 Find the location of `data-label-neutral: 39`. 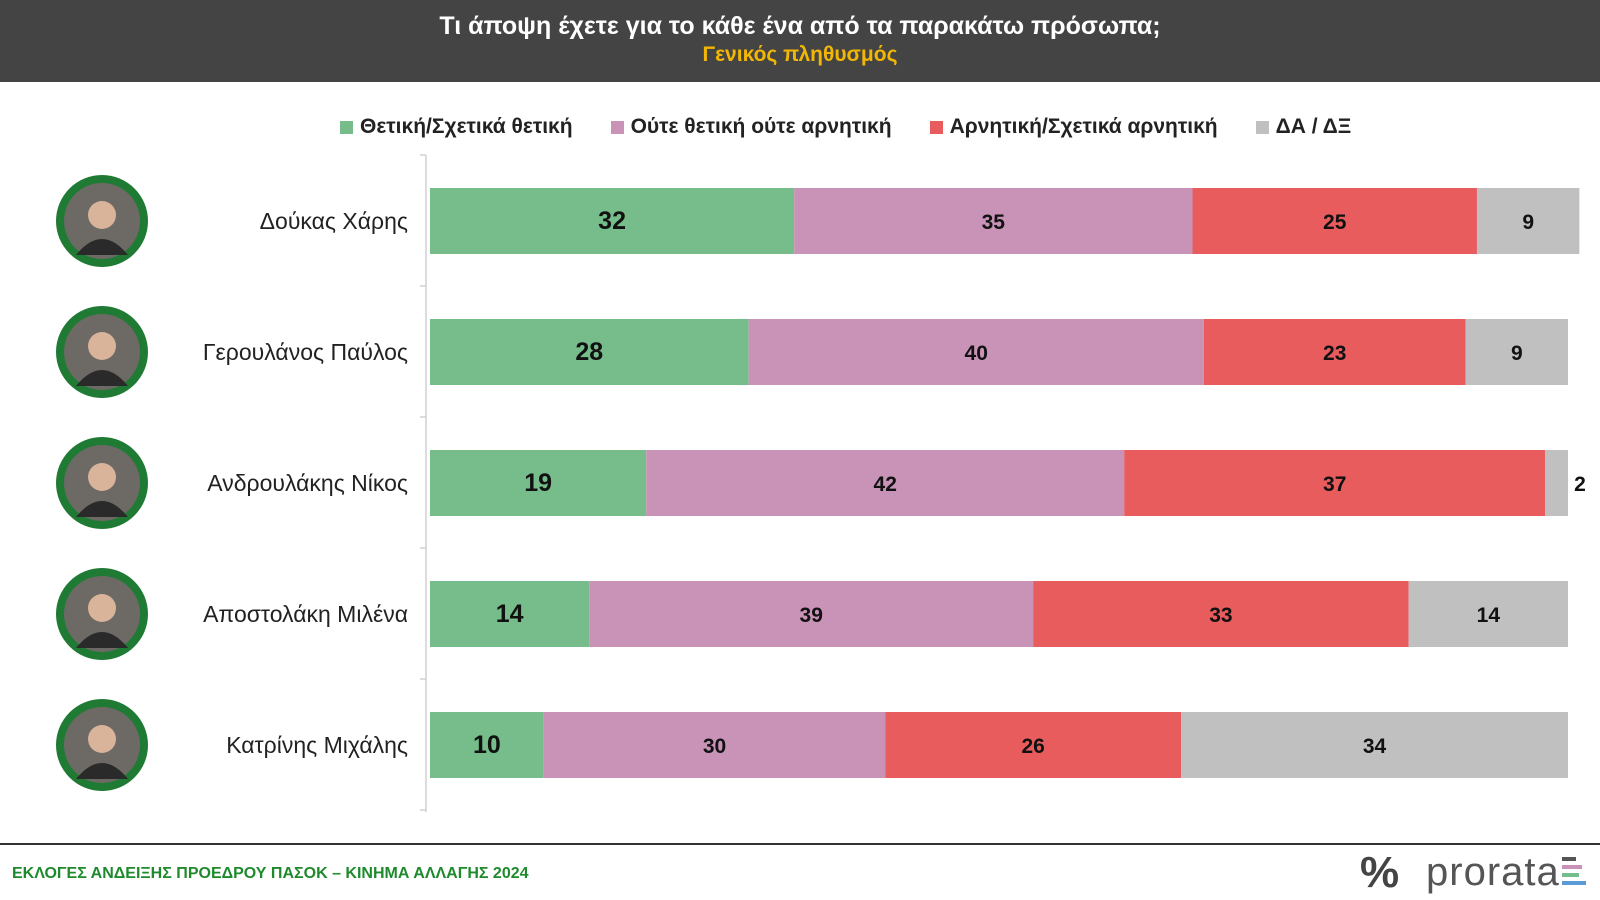

data-label-neutral: 39 is located at coordinates (811, 615).